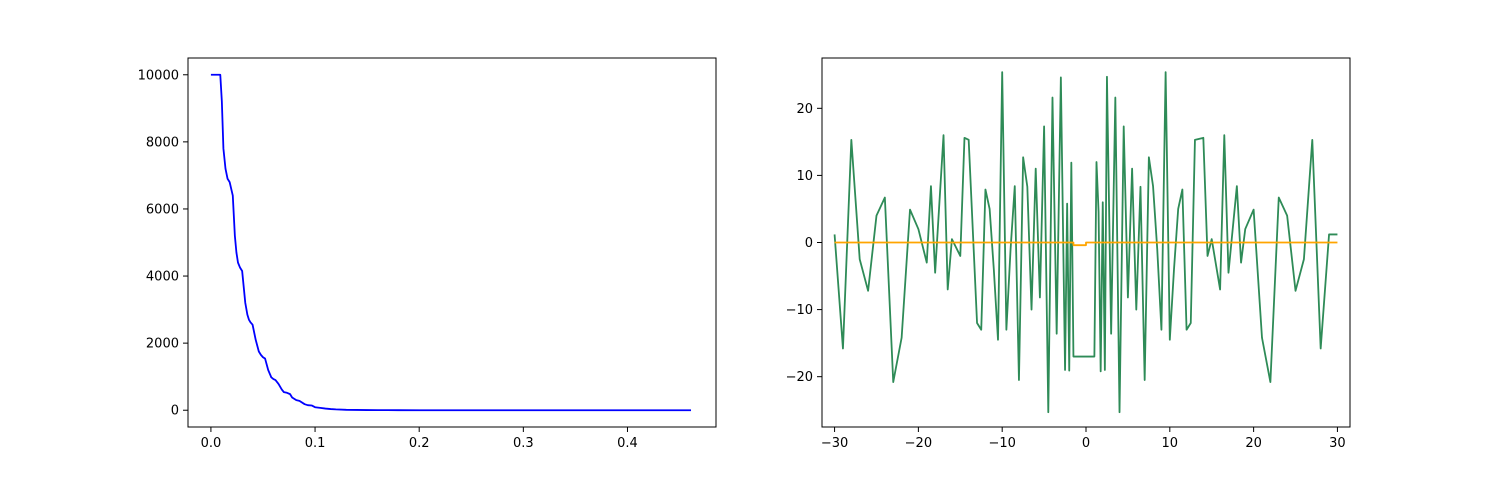 This screenshot has width=1500, height=480. What do you see at coordinates (804, 176) in the screenshot?
I see `right-chart-y-tick-label: 10` at bounding box center [804, 176].